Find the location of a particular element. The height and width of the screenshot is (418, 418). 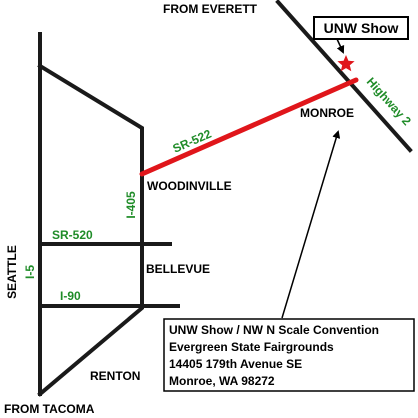

tag-pointer-arrow is located at coordinates (340, 46).